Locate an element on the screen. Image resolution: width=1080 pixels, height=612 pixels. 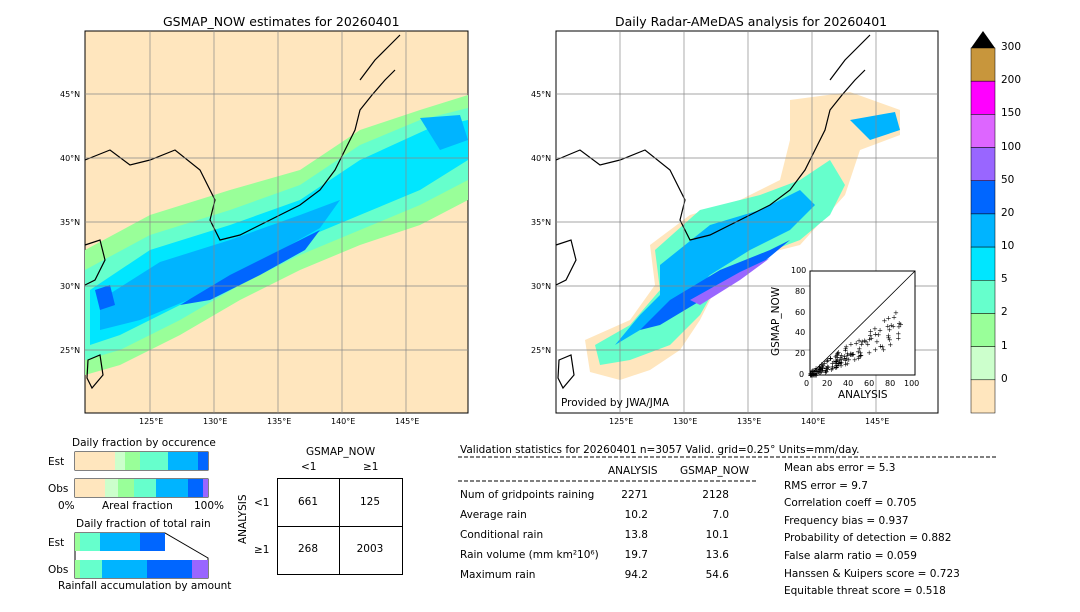
validation-row-gsmap: 54.6 is located at coordinates (717, 575).